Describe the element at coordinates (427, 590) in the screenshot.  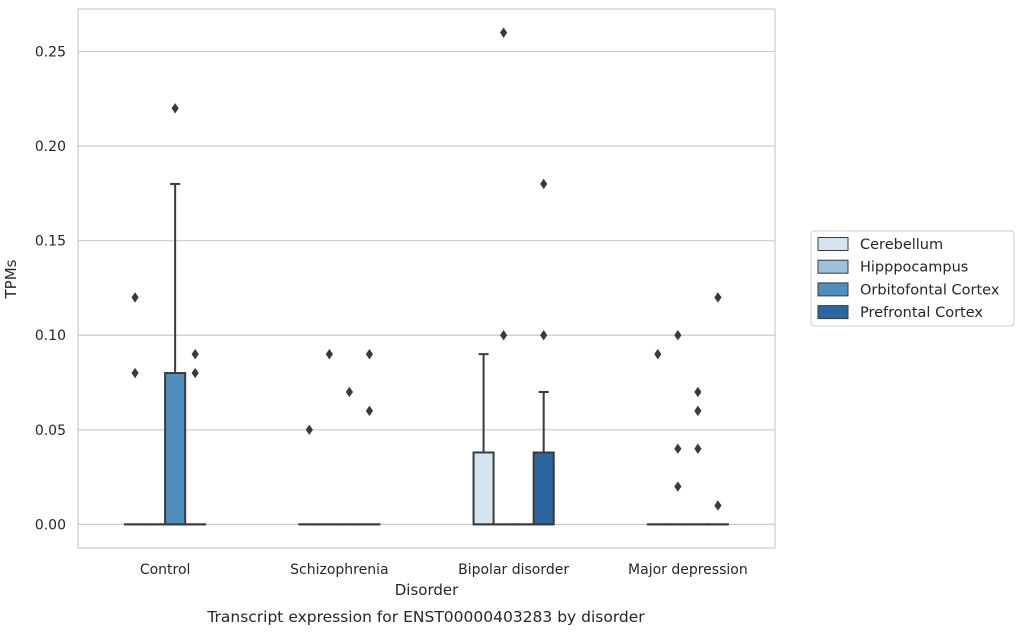
I see `x-axis-label: Disorder` at that location.